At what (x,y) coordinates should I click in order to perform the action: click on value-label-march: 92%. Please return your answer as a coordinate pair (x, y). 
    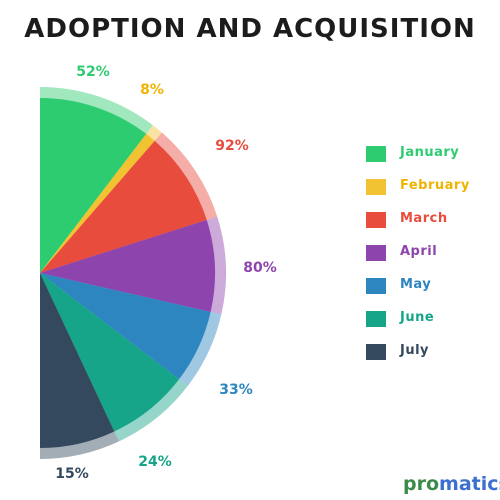
    Looking at the image, I should click on (232, 146).